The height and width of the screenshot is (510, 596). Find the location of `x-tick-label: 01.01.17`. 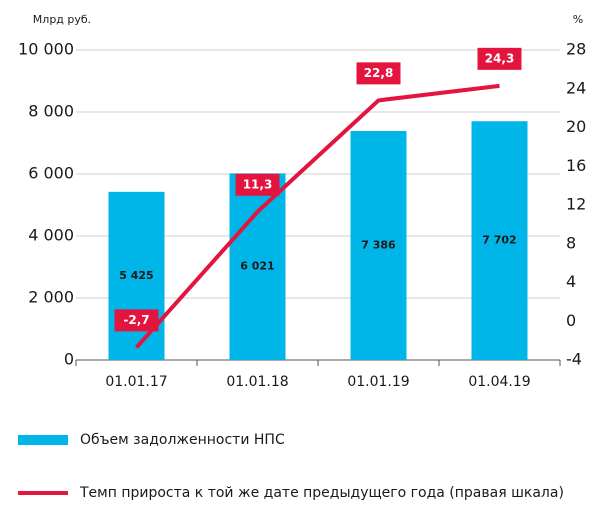

x-tick-label: 01.01.17 is located at coordinates (136, 382).